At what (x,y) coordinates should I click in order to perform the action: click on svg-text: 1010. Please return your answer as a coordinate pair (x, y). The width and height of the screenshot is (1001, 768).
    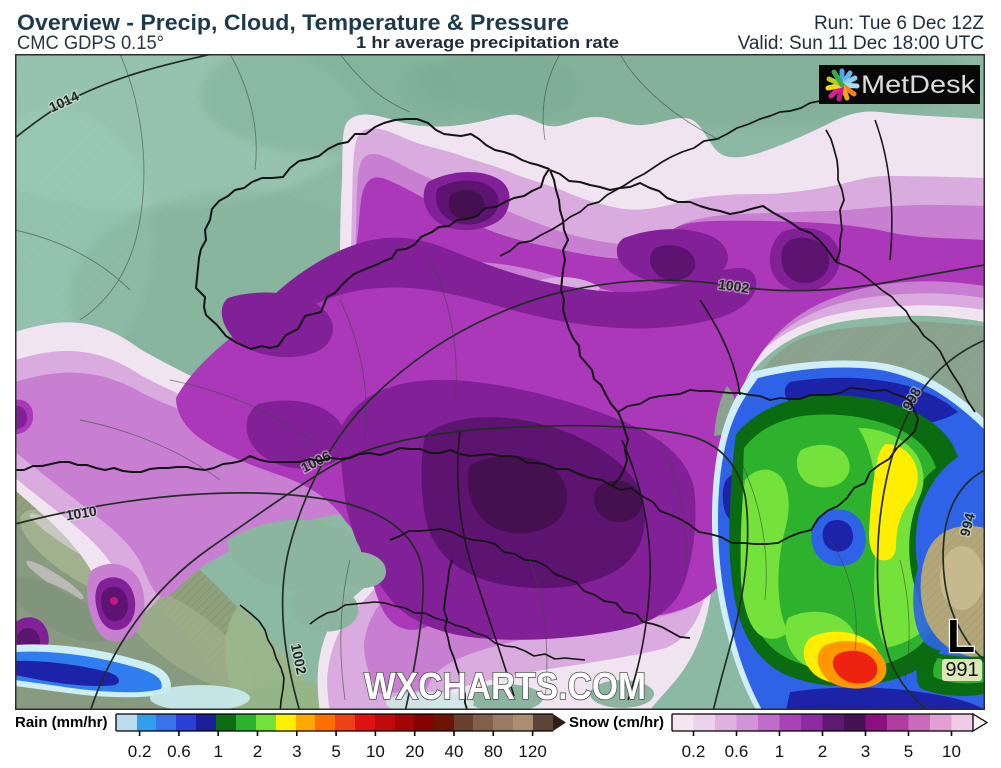
    Looking at the image, I should click on (81, 513).